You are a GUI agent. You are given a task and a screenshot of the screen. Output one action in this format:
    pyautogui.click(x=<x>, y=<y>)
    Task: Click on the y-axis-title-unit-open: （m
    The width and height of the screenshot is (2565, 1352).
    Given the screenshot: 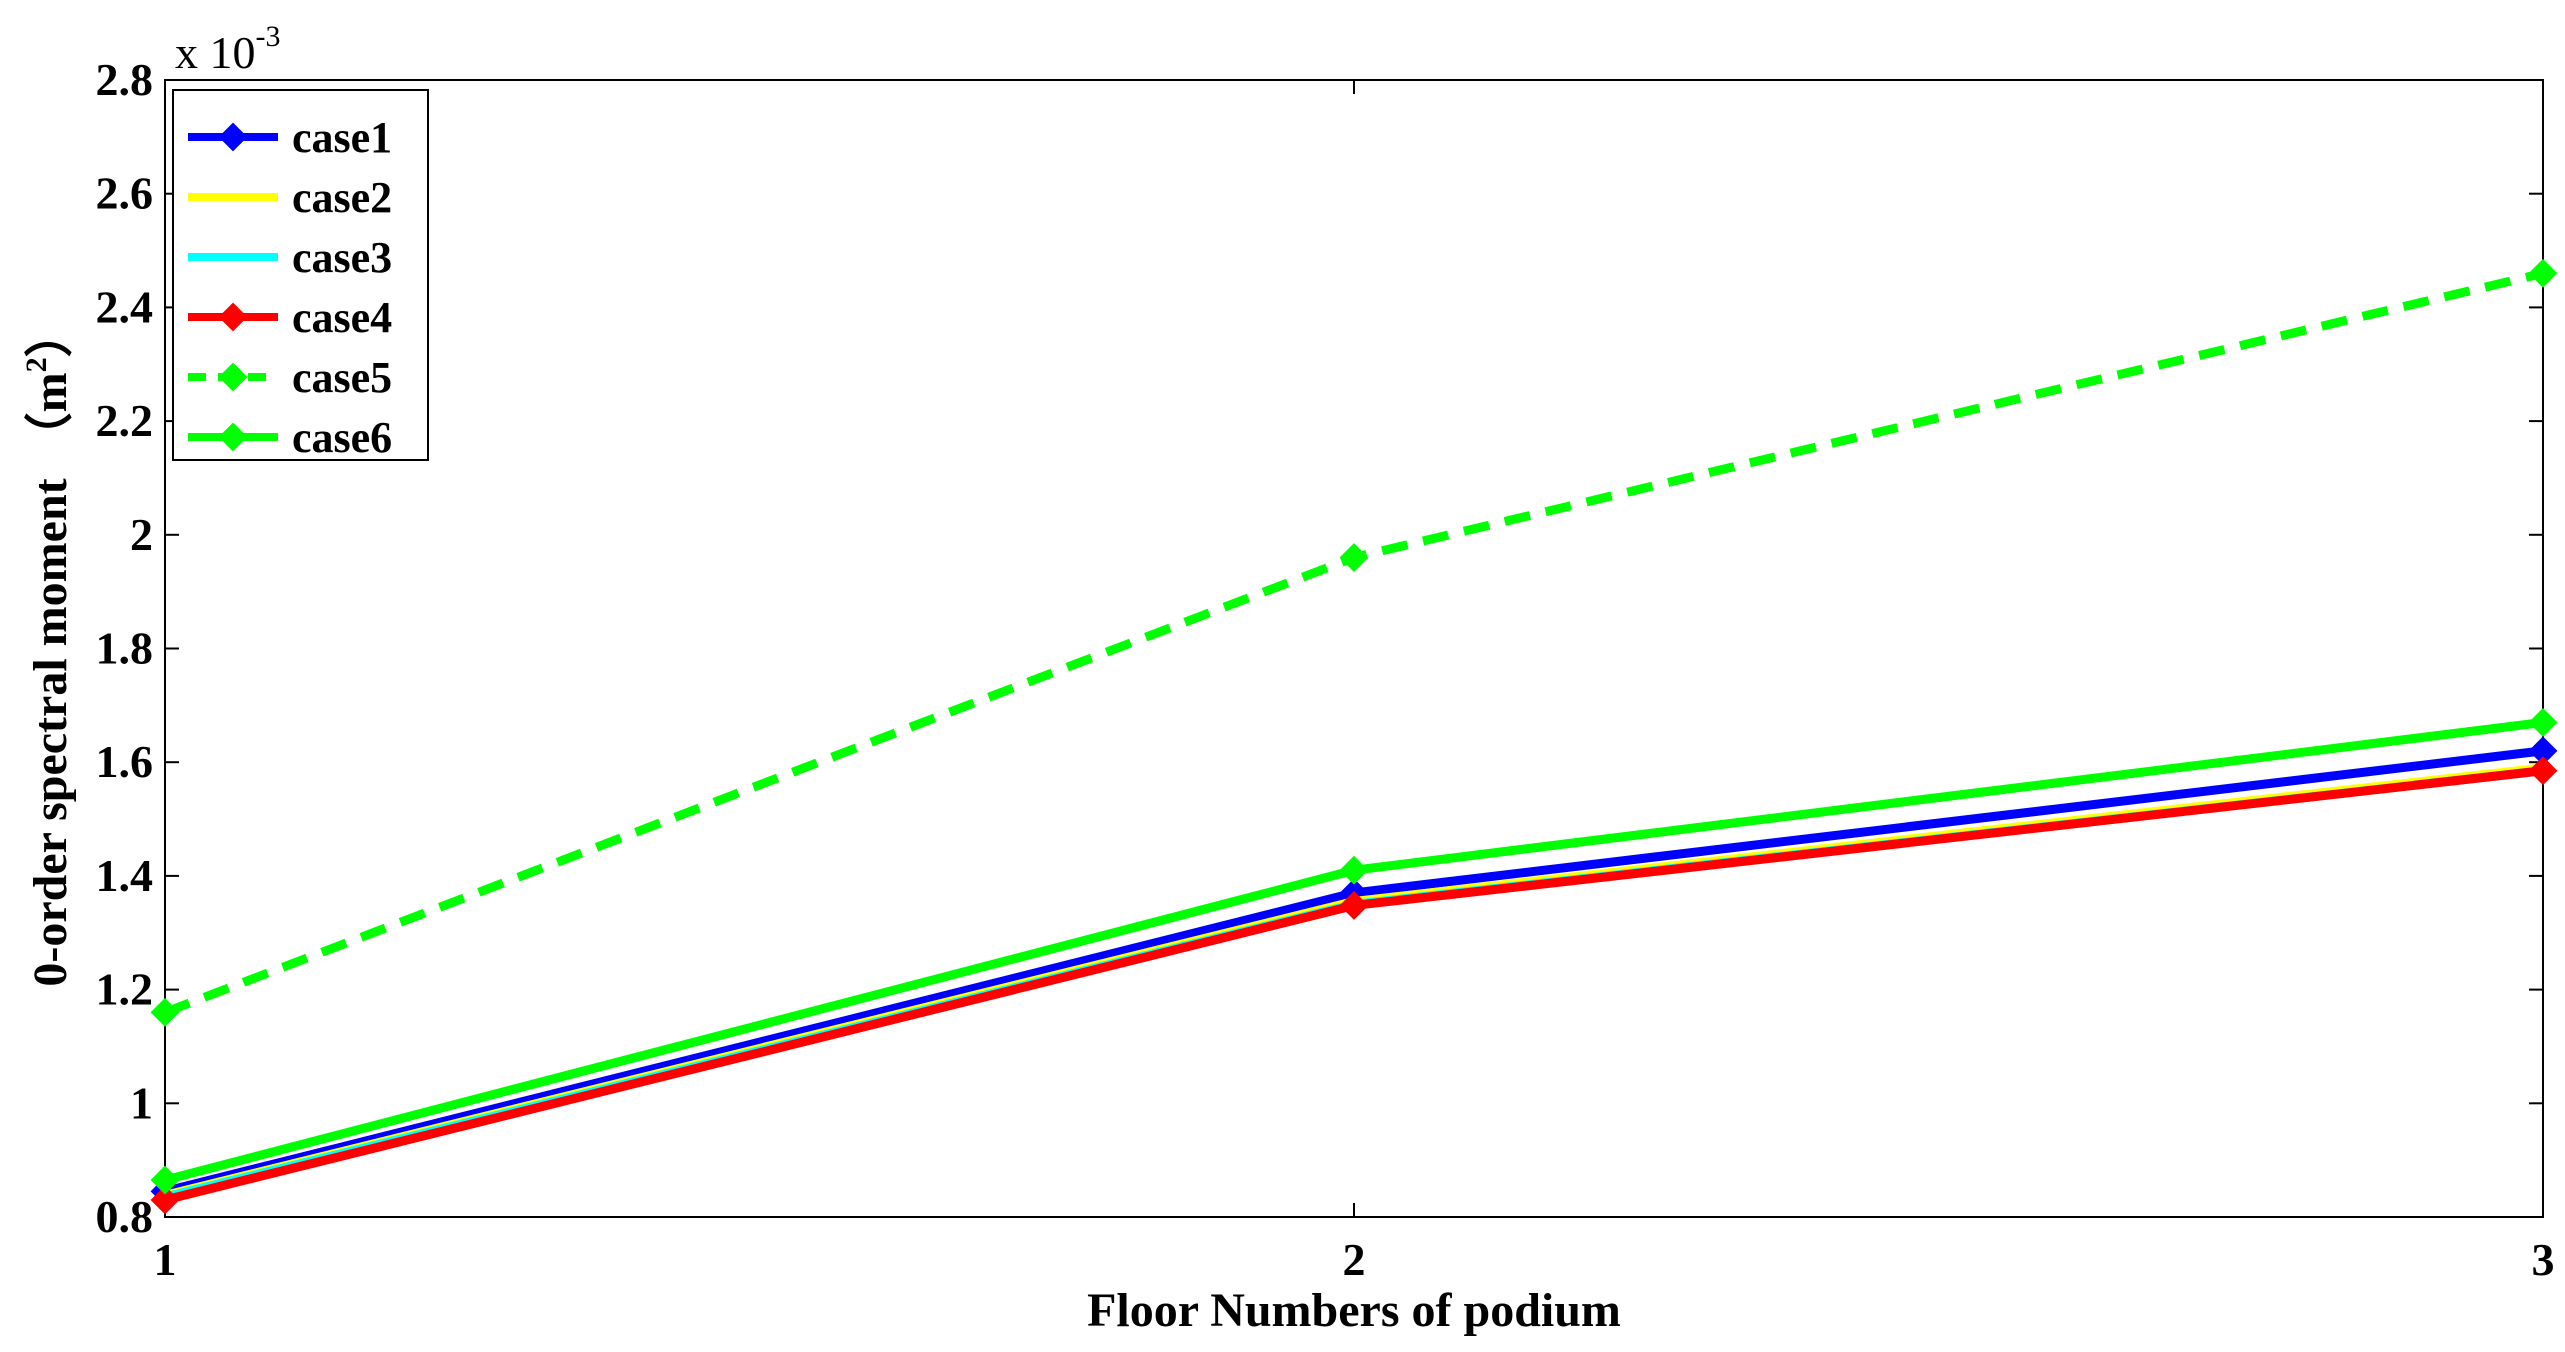 What is the action you would take?
    pyautogui.click(x=50, y=416)
    